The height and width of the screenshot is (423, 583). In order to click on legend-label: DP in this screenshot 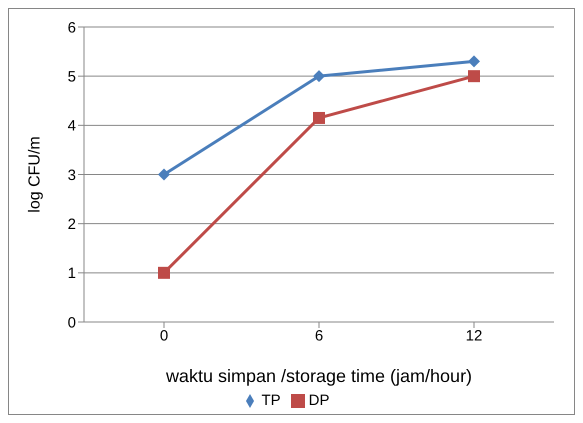, I will do `click(319, 400)`.